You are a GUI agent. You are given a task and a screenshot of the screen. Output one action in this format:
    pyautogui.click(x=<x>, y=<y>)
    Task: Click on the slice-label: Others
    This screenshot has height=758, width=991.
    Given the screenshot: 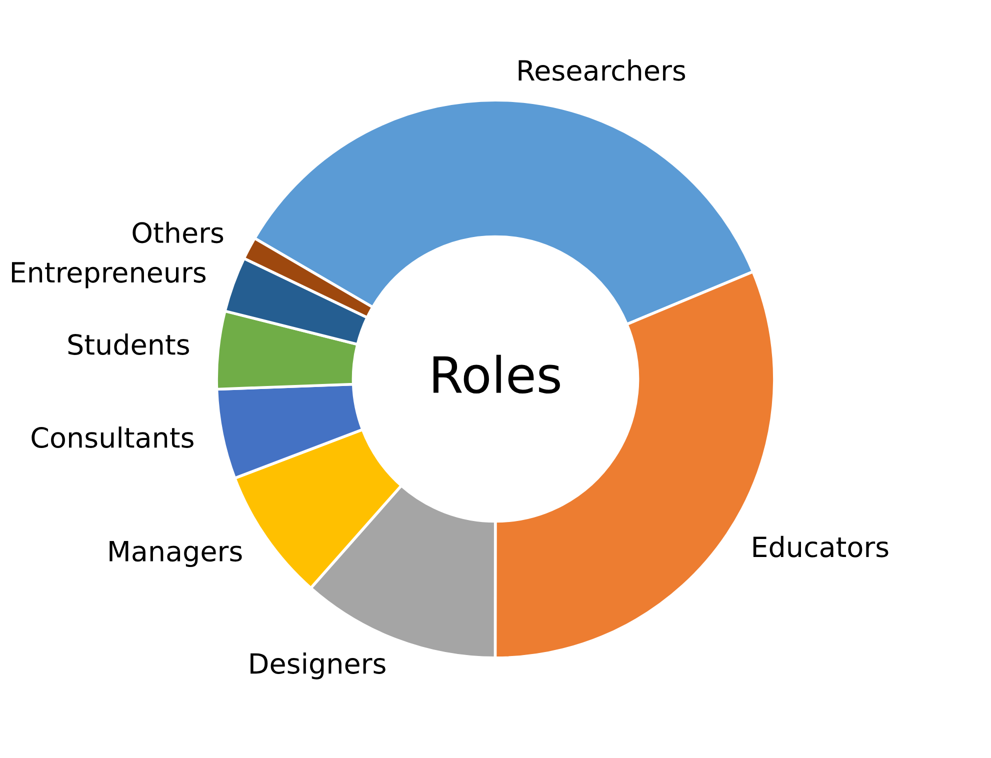 What is the action you would take?
    pyautogui.click(x=178, y=233)
    